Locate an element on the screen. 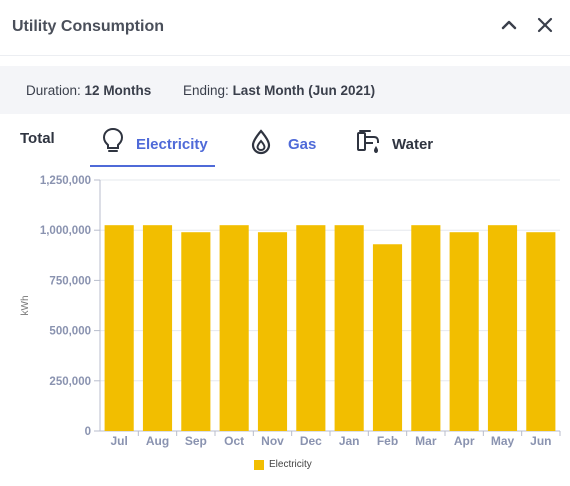  bar-sep is located at coordinates (196, 331).